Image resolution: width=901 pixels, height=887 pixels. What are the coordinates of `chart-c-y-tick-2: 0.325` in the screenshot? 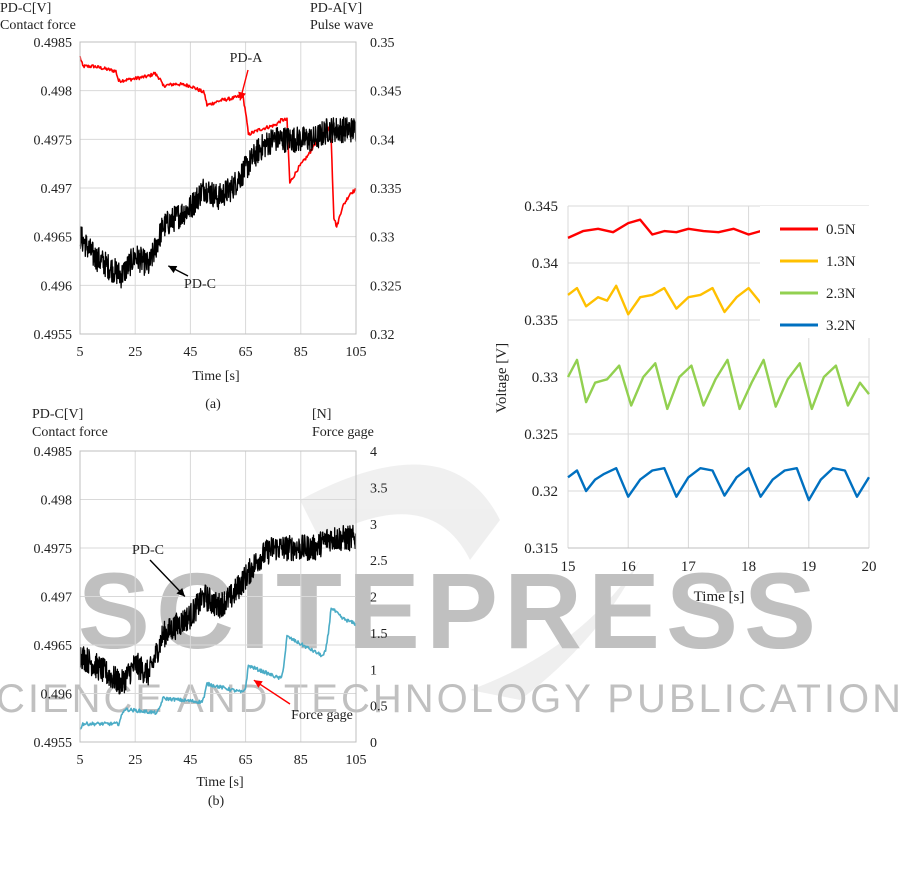 It's located at (541, 435).